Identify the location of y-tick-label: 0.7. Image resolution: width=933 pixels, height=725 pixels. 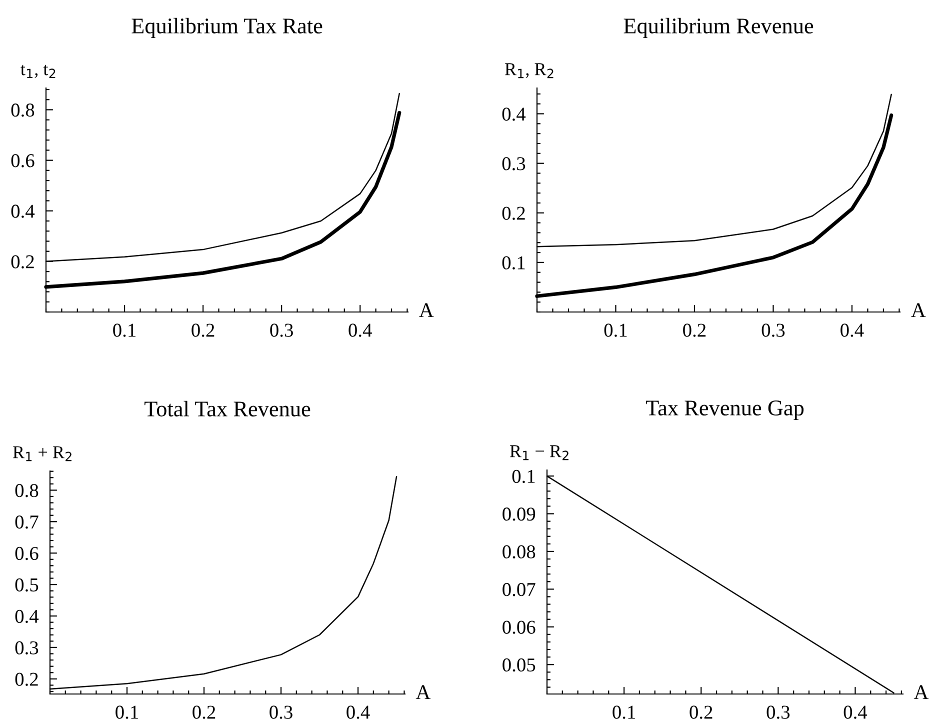
(26, 522).